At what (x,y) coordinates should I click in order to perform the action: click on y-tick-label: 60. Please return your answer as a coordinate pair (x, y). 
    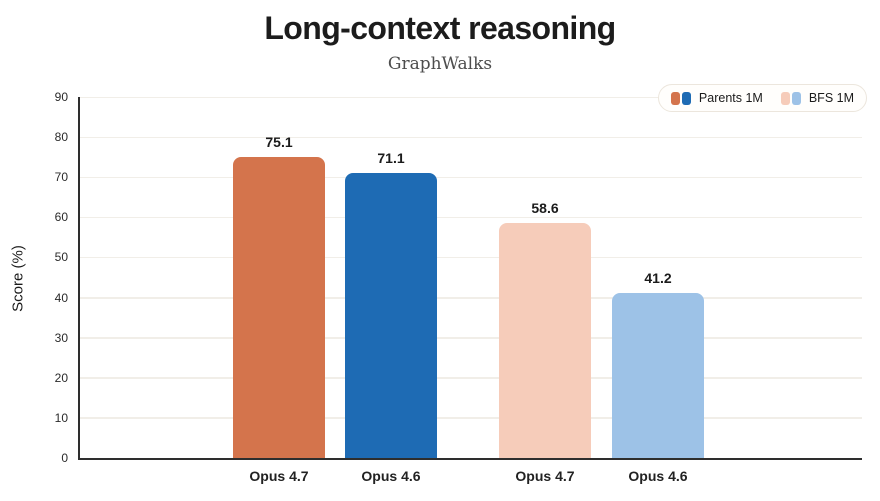
    Looking at the image, I should click on (61, 217).